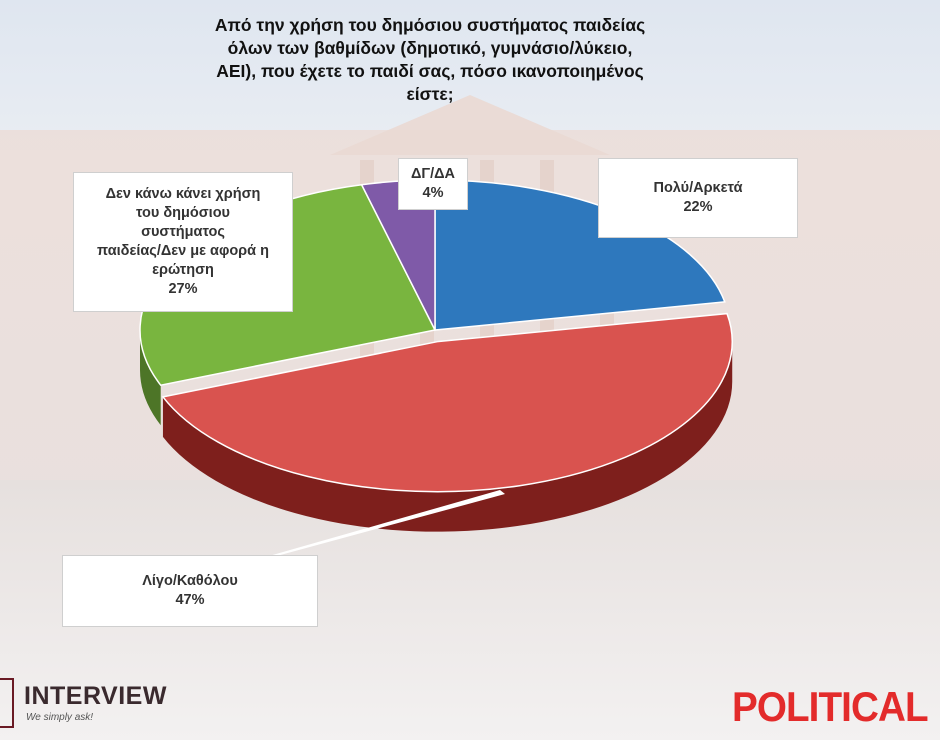 The width and height of the screenshot is (940, 740). I want to click on slice-label-value: 22%, so click(698, 207).